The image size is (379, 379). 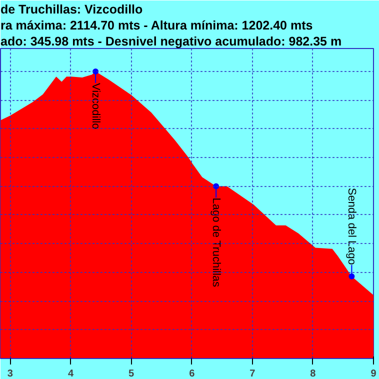 What do you see at coordinates (96, 106) in the screenshot?
I see `annotation: Vizcodillo` at bounding box center [96, 106].